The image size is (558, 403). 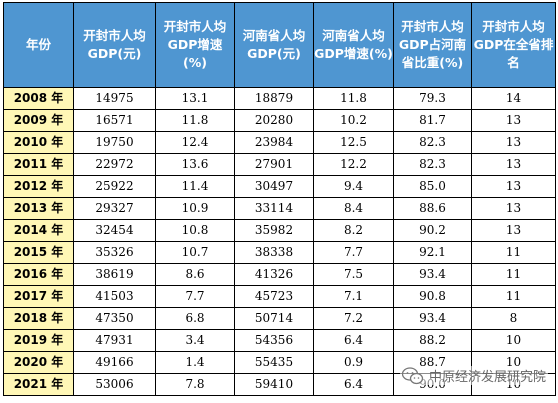 What do you see at coordinates (195, 208) in the screenshot?
I see `cell-kf-growth: 10.9` at bounding box center [195, 208].